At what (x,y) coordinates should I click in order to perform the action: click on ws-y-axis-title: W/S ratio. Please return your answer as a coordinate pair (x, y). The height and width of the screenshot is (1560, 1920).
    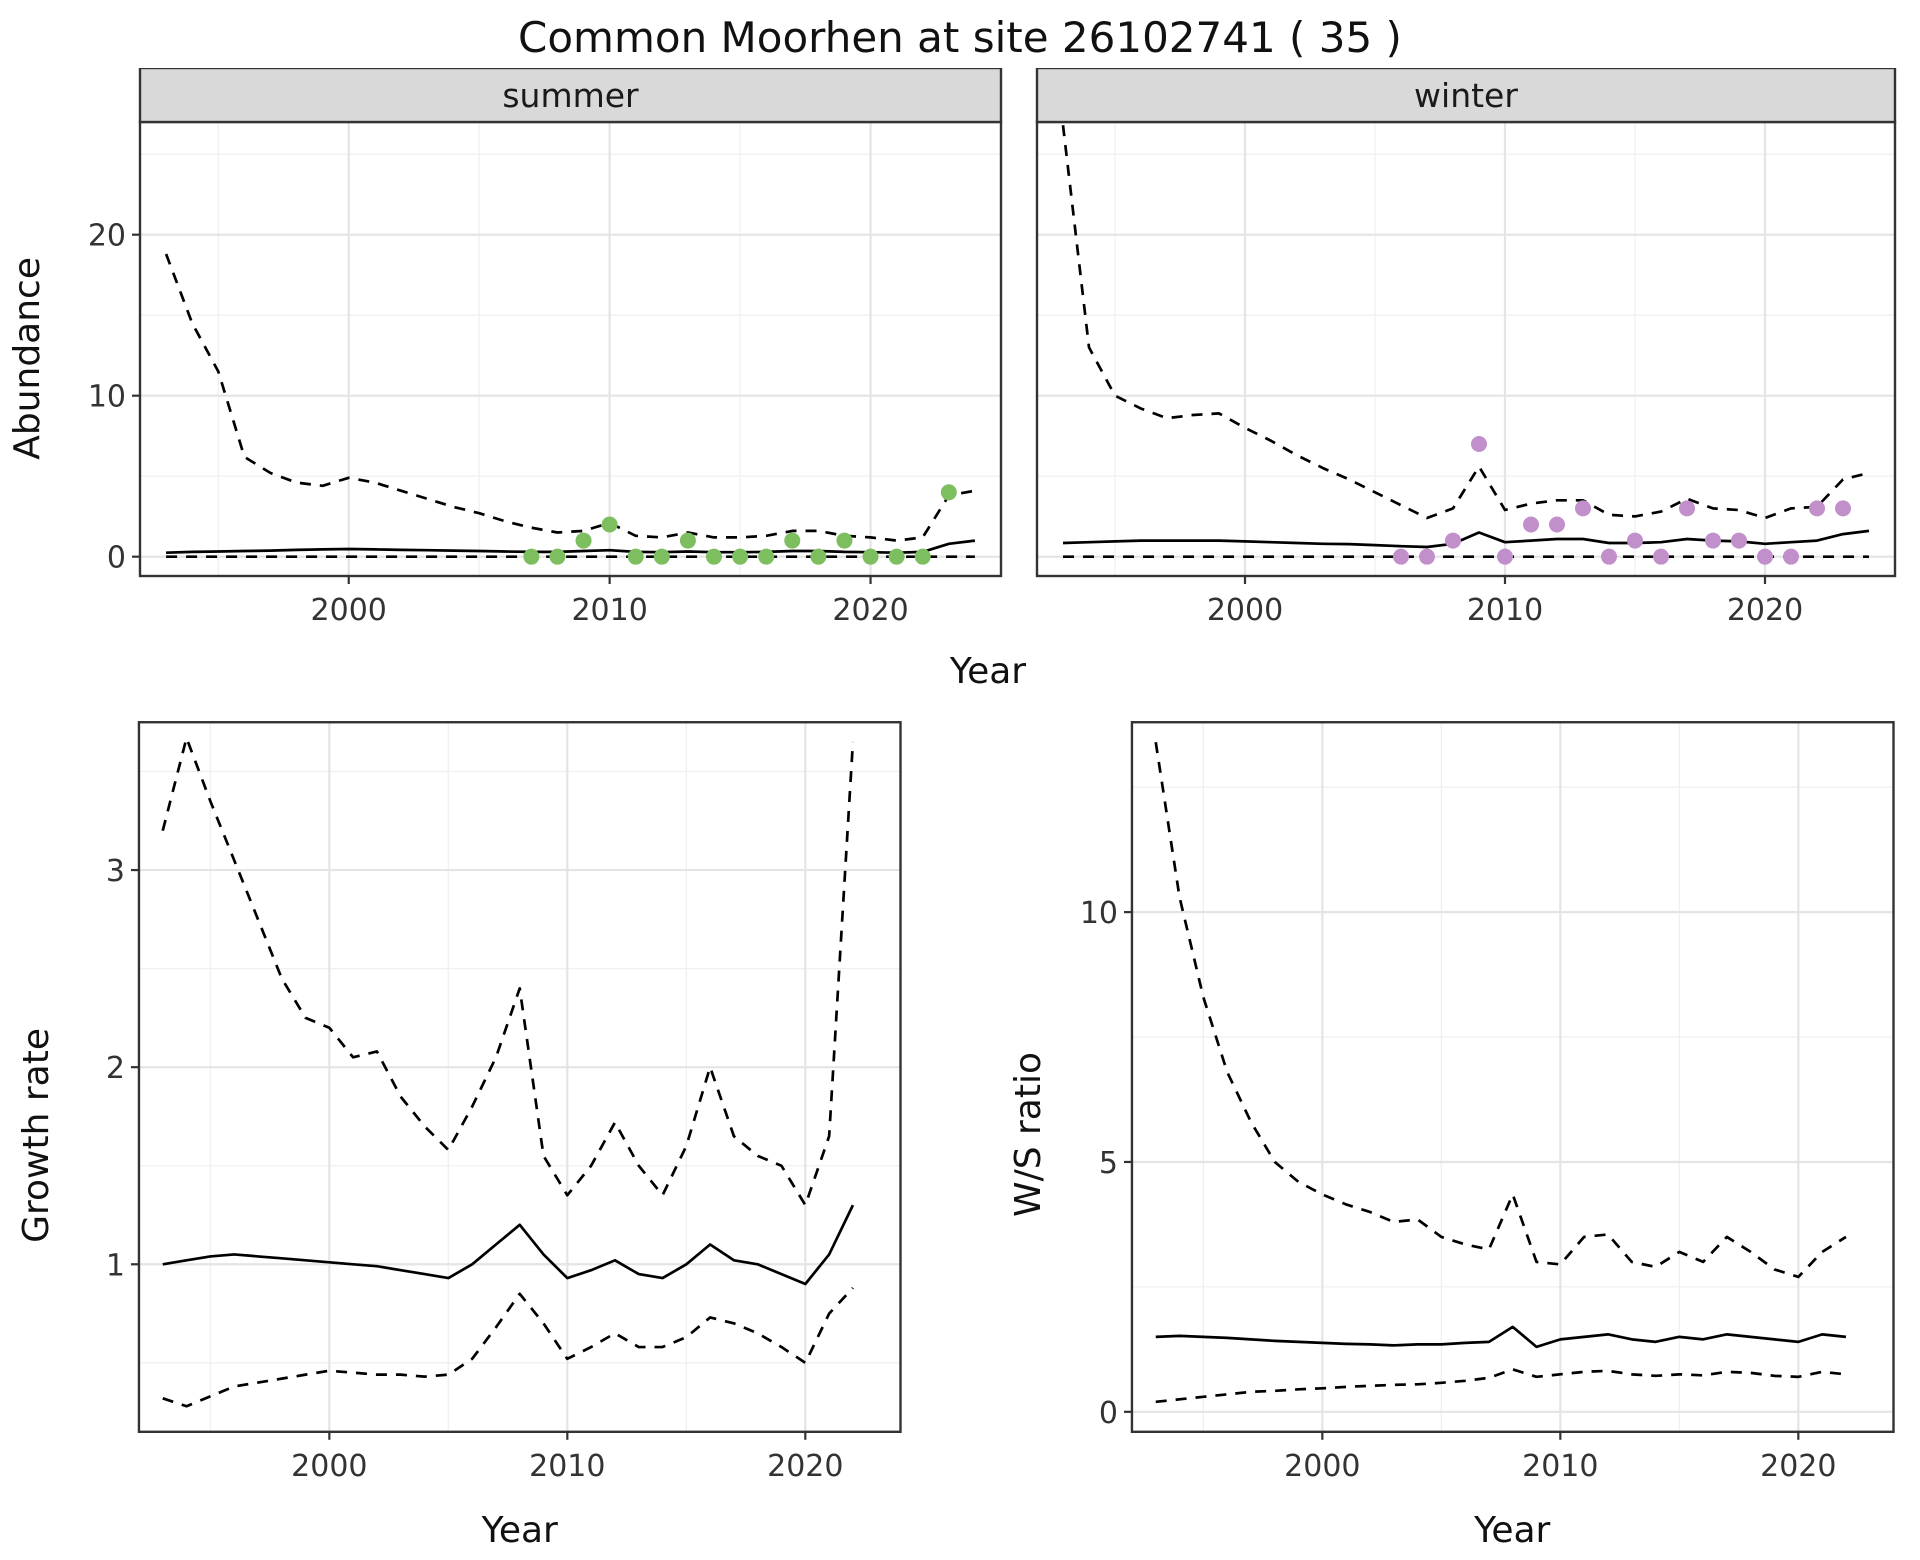
    Looking at the image, I should click on (1029, 1135).